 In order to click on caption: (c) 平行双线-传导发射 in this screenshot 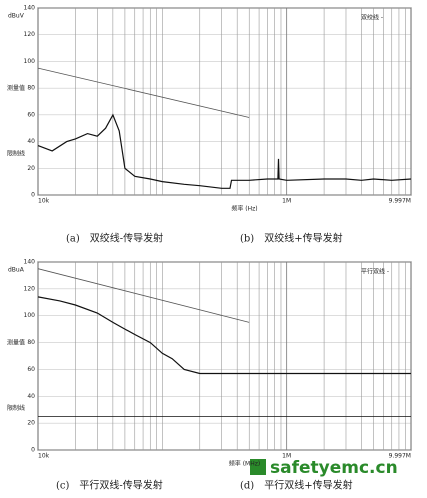, I will do `click(109, 485)`.